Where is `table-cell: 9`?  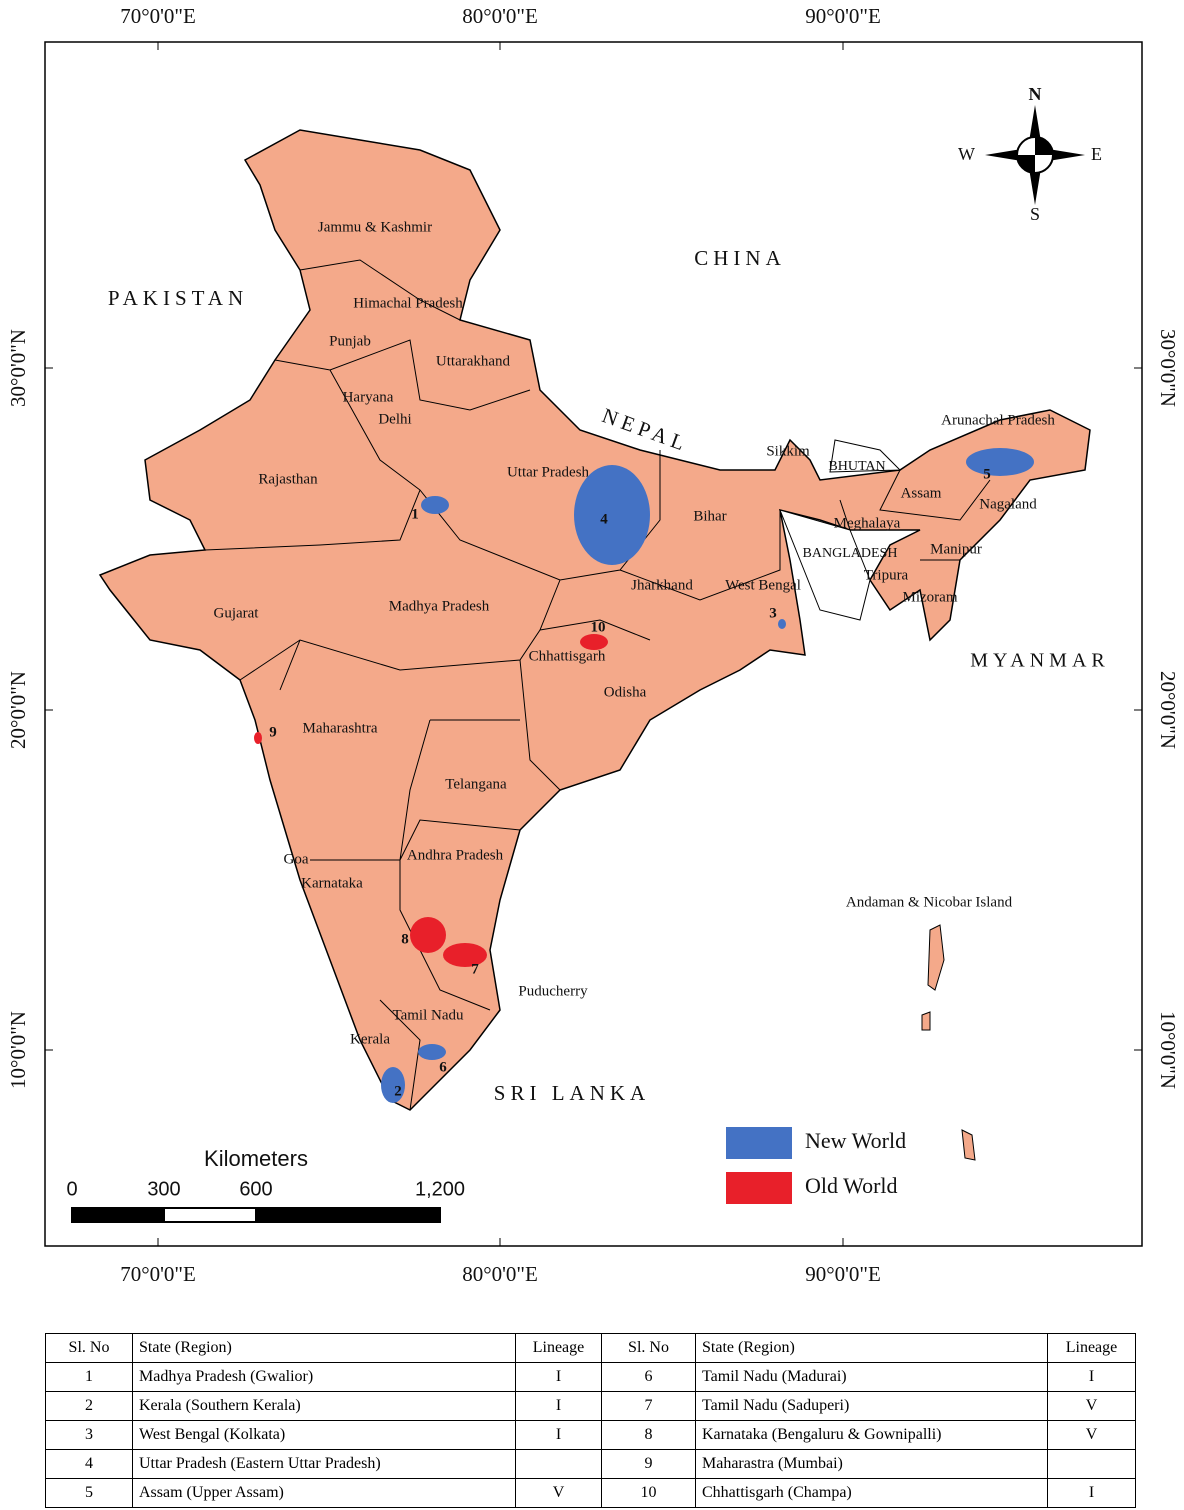
table-cell: 9 is located at coordinates (648, 1464).